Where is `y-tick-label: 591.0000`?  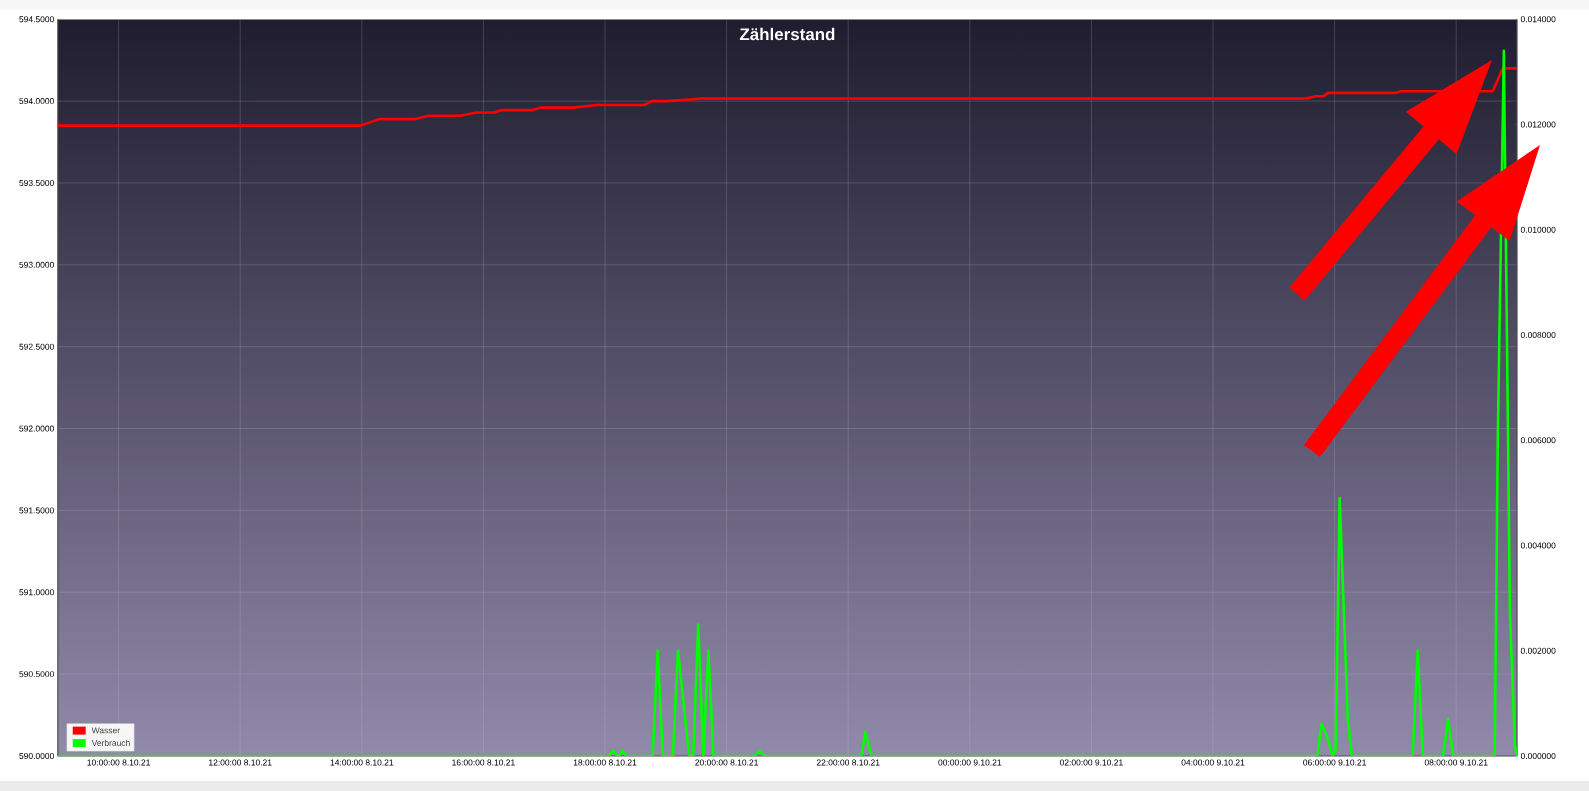 y-tick-label: 591.0000 is located at coordinates (36, 592).